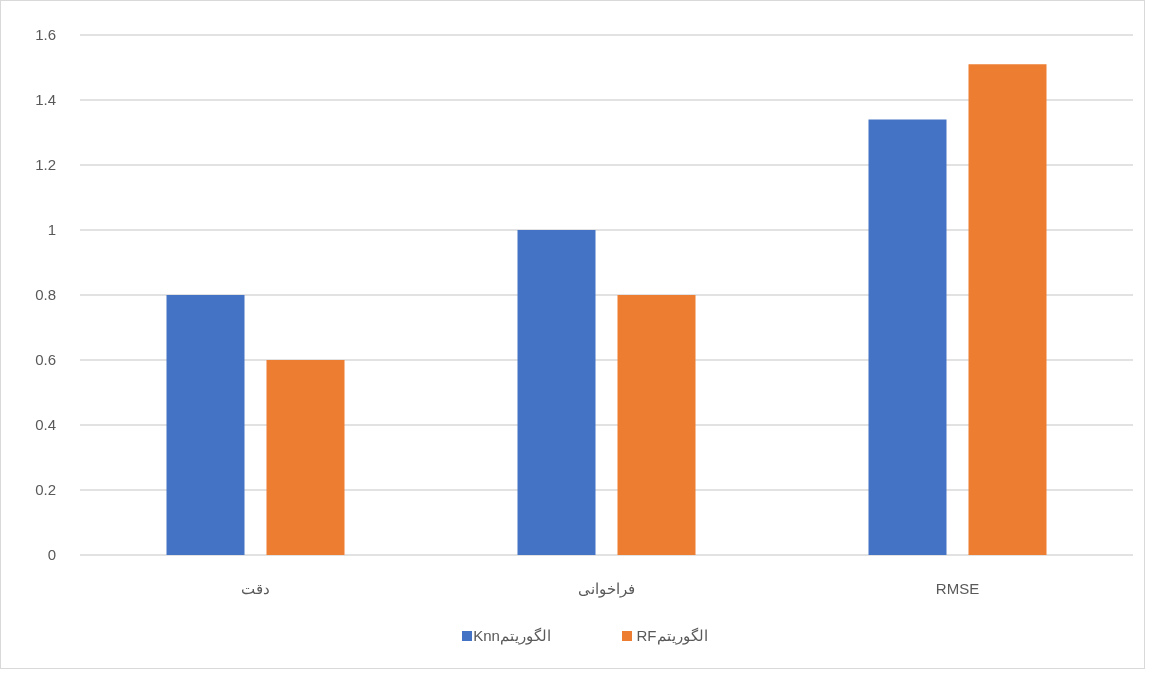 The height and width of the screenshot is (673, 1153). I want to click on y-tick-label: 0.4, so click(45, 424).